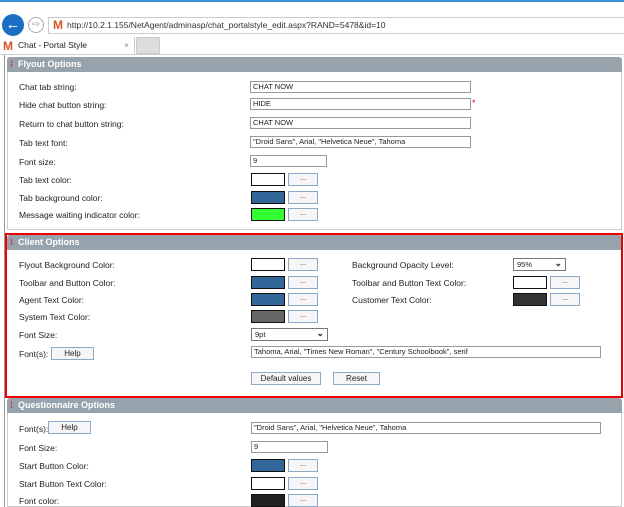  Describe the element at coordinates (314, 64) in the screenshot. I see `flyout-options-header: ⁞ Flyout Options` at that location.